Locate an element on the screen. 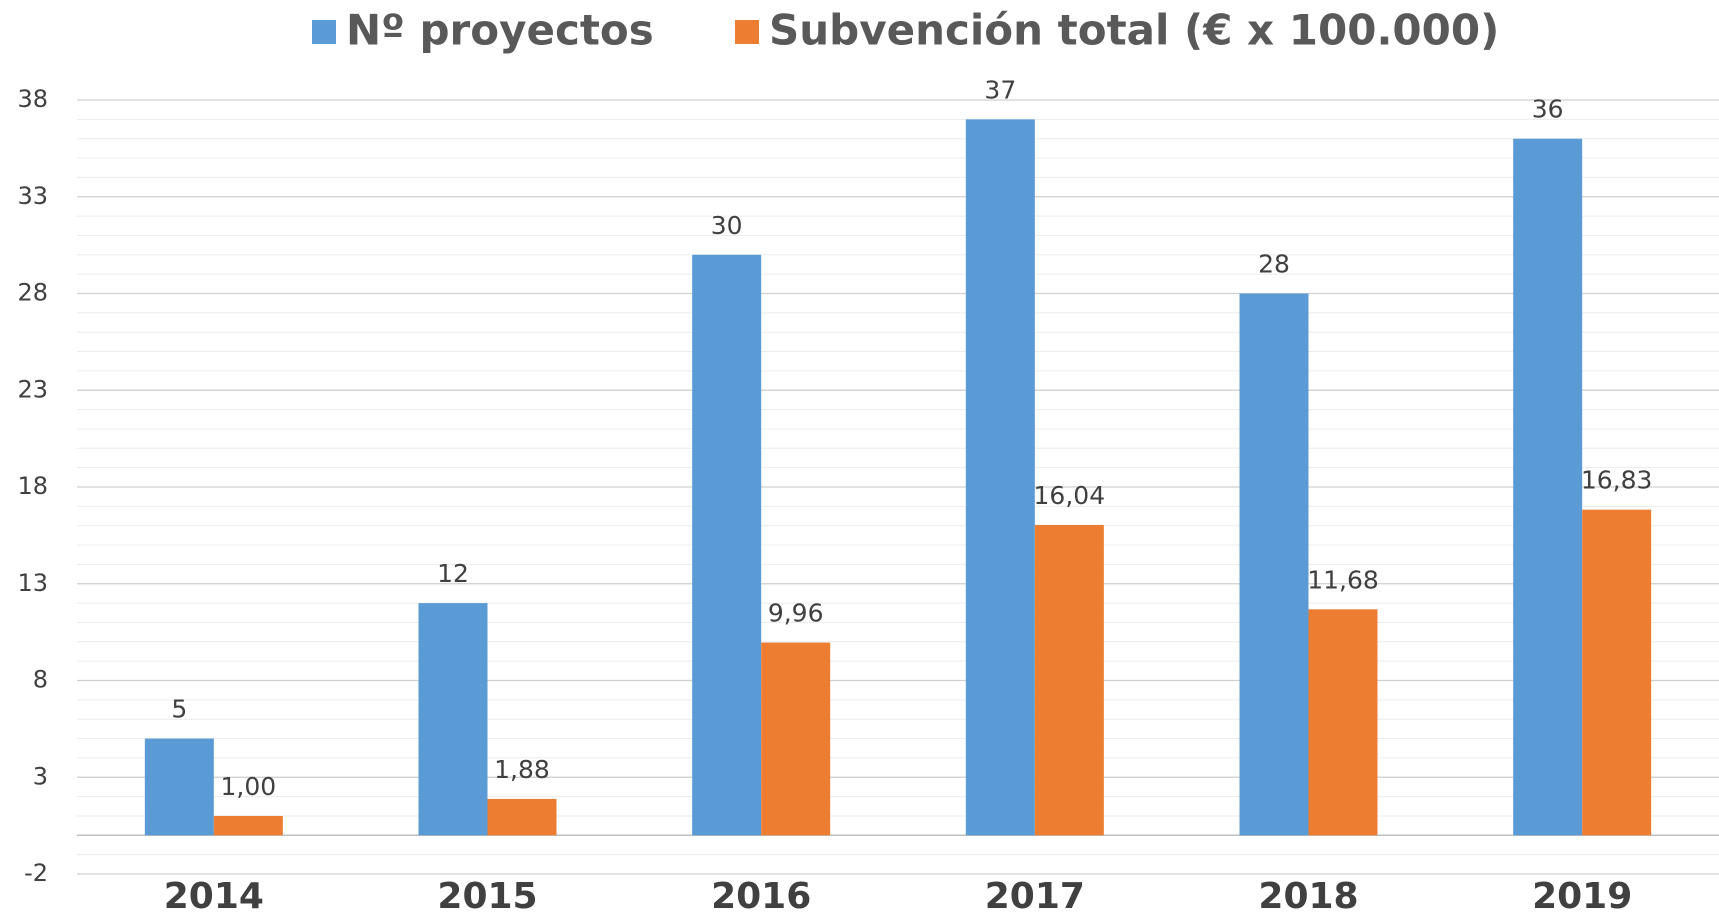  data-label: 36 is located at coordinates (1548, 109).